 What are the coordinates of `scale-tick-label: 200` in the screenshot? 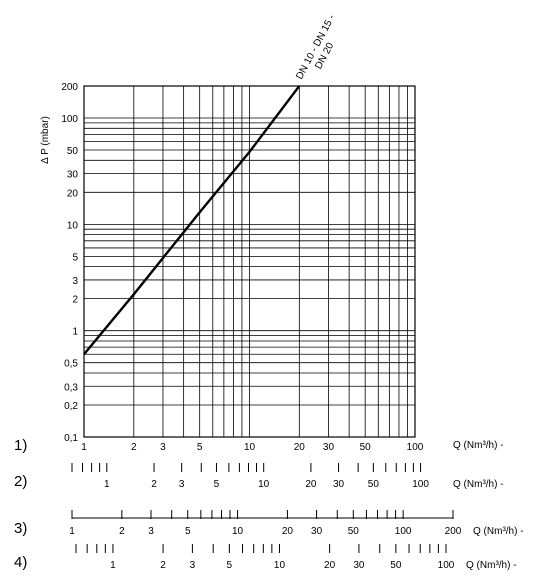 It's located at (453, 531).